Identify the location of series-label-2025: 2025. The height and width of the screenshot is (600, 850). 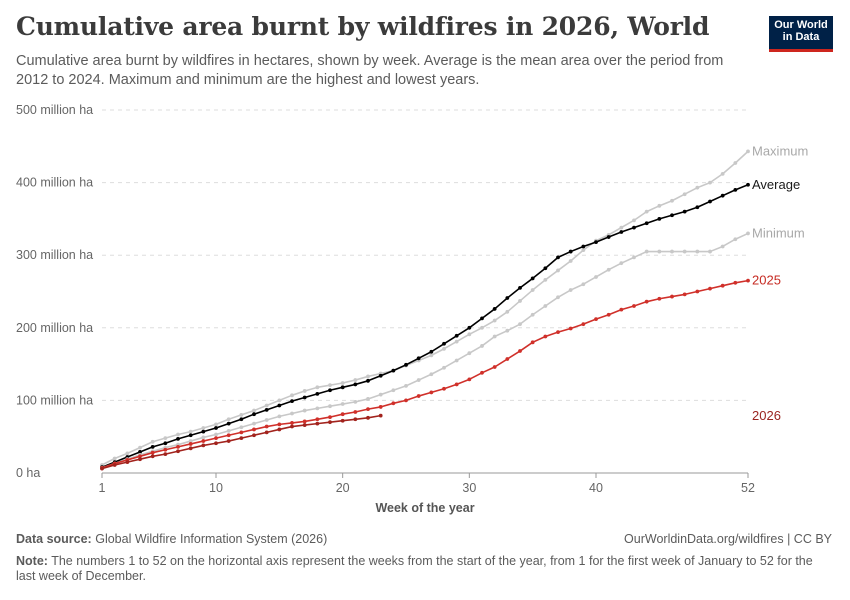
(766, 280).